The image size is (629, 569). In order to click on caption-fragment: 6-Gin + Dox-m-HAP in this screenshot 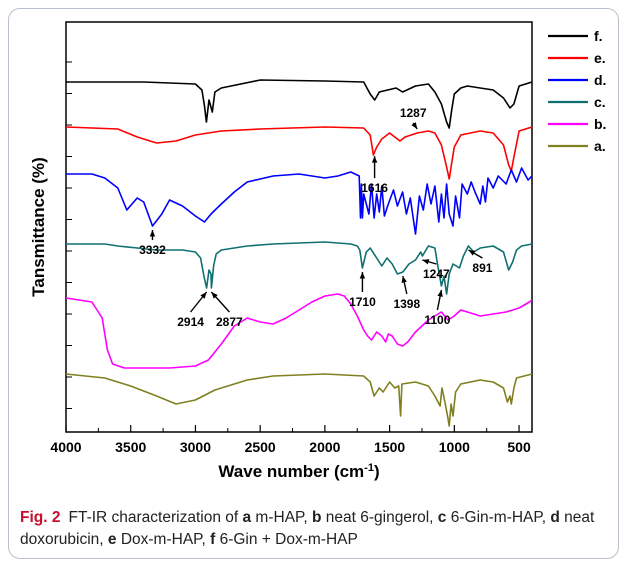, I will do `click(286, 539)`.